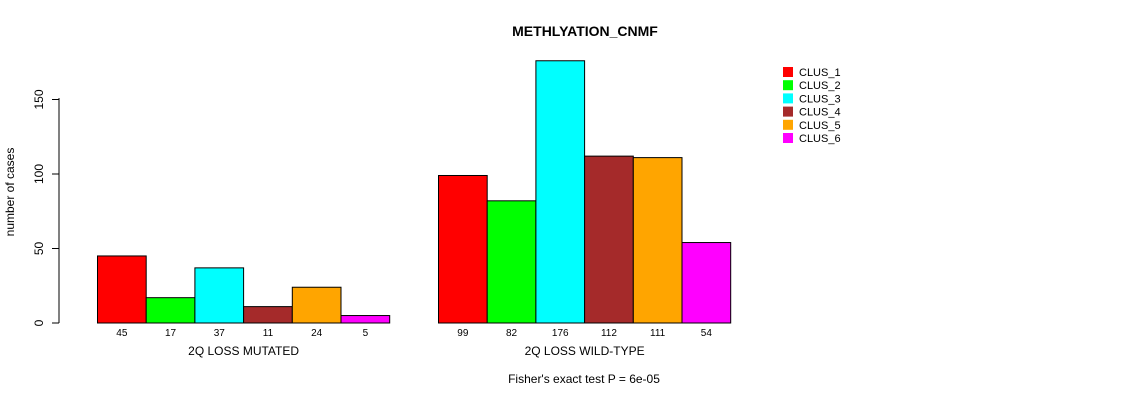 Image resolution: width=1140 pixels, height=400 pixels. What do you see at coordinates (366, 333) in the screenshot?
I see `bar-value-label: 5` at bounding box center [366, 333].